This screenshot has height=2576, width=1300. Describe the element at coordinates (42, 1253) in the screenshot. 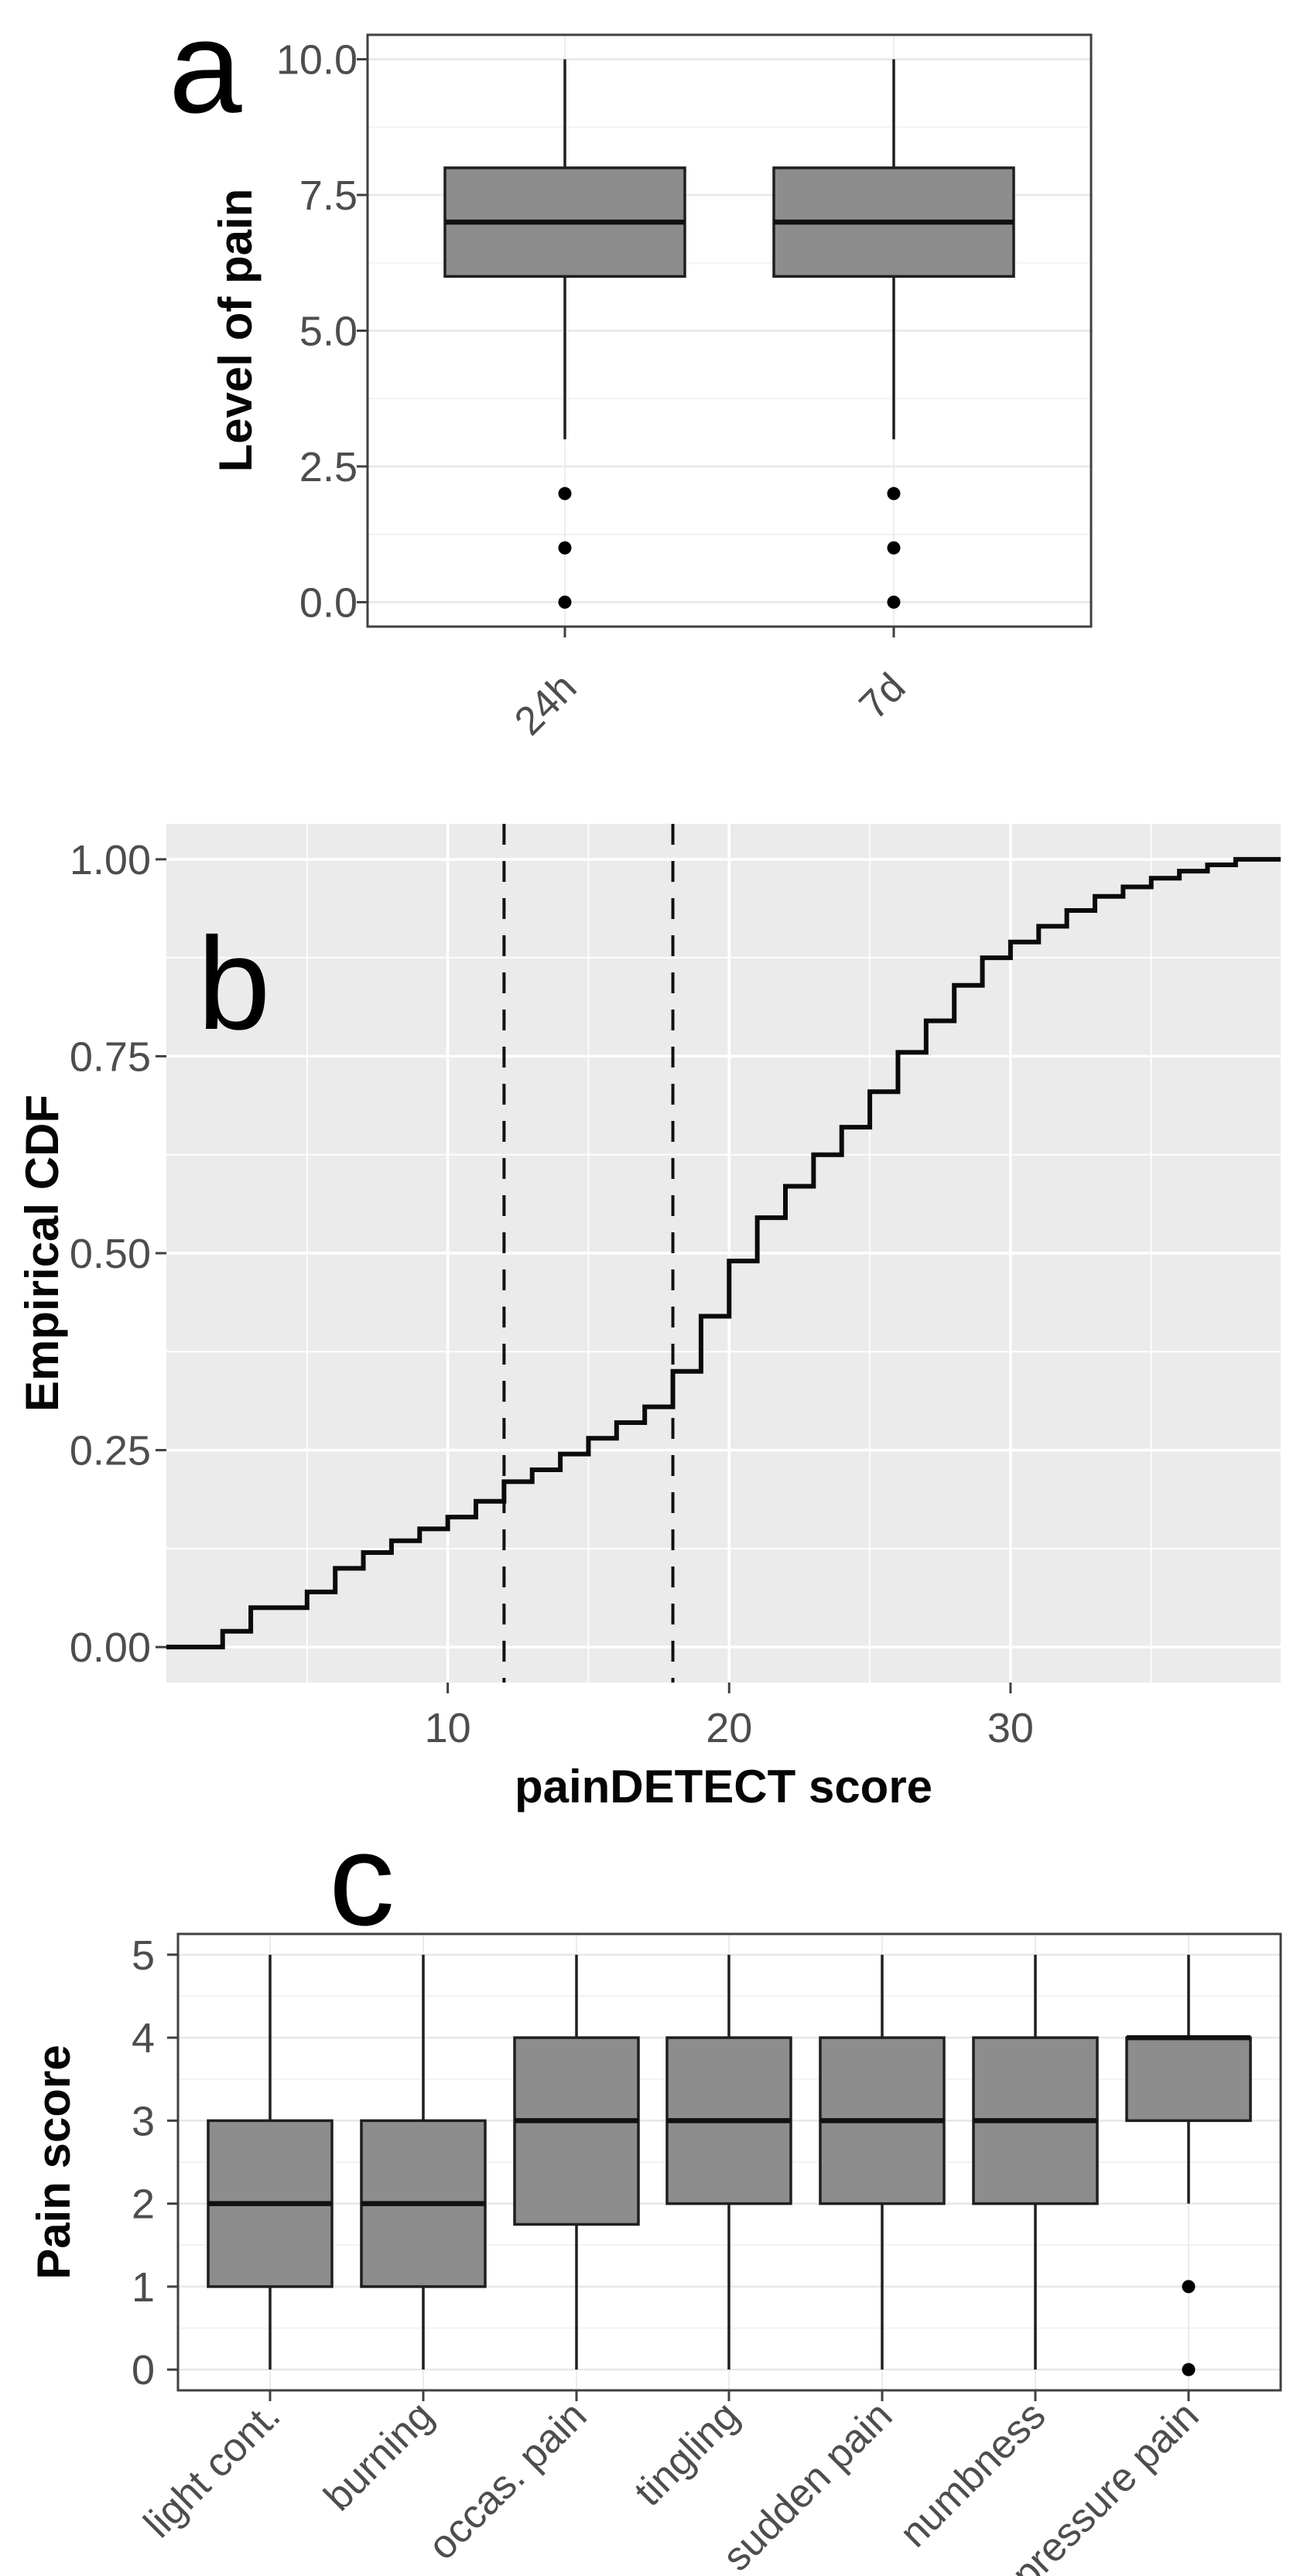

I see `panel-b-y-axis-title: Empirical CDF` at that location.